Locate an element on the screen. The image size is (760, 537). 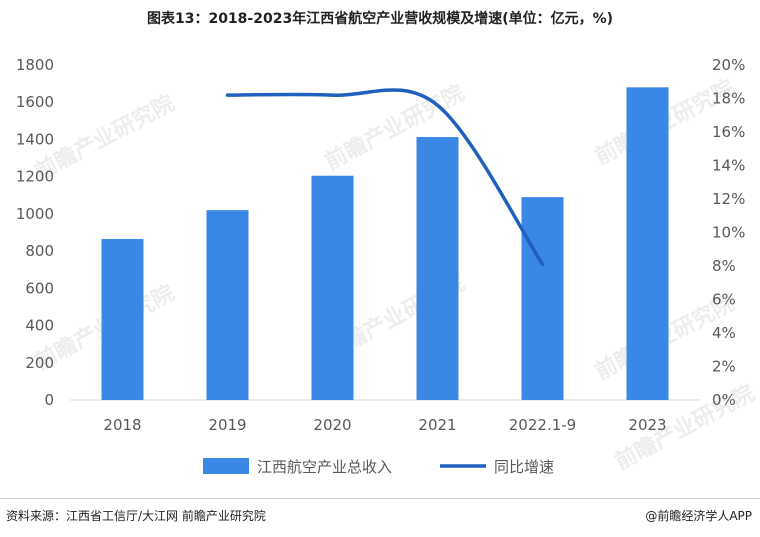
y2-tick-label: 16% is located at coordinates (728, 132).